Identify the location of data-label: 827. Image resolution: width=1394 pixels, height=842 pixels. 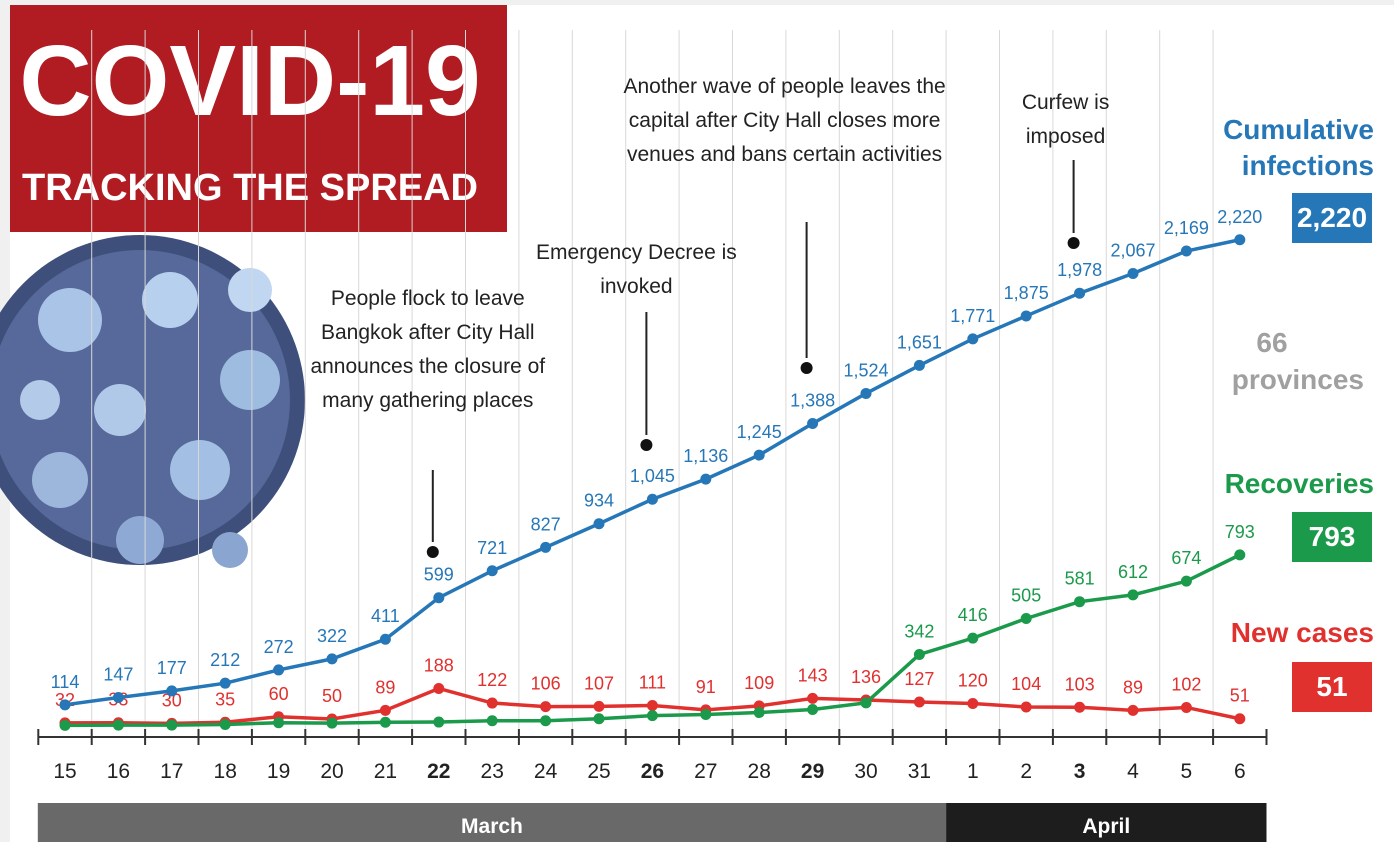
(546, 524).